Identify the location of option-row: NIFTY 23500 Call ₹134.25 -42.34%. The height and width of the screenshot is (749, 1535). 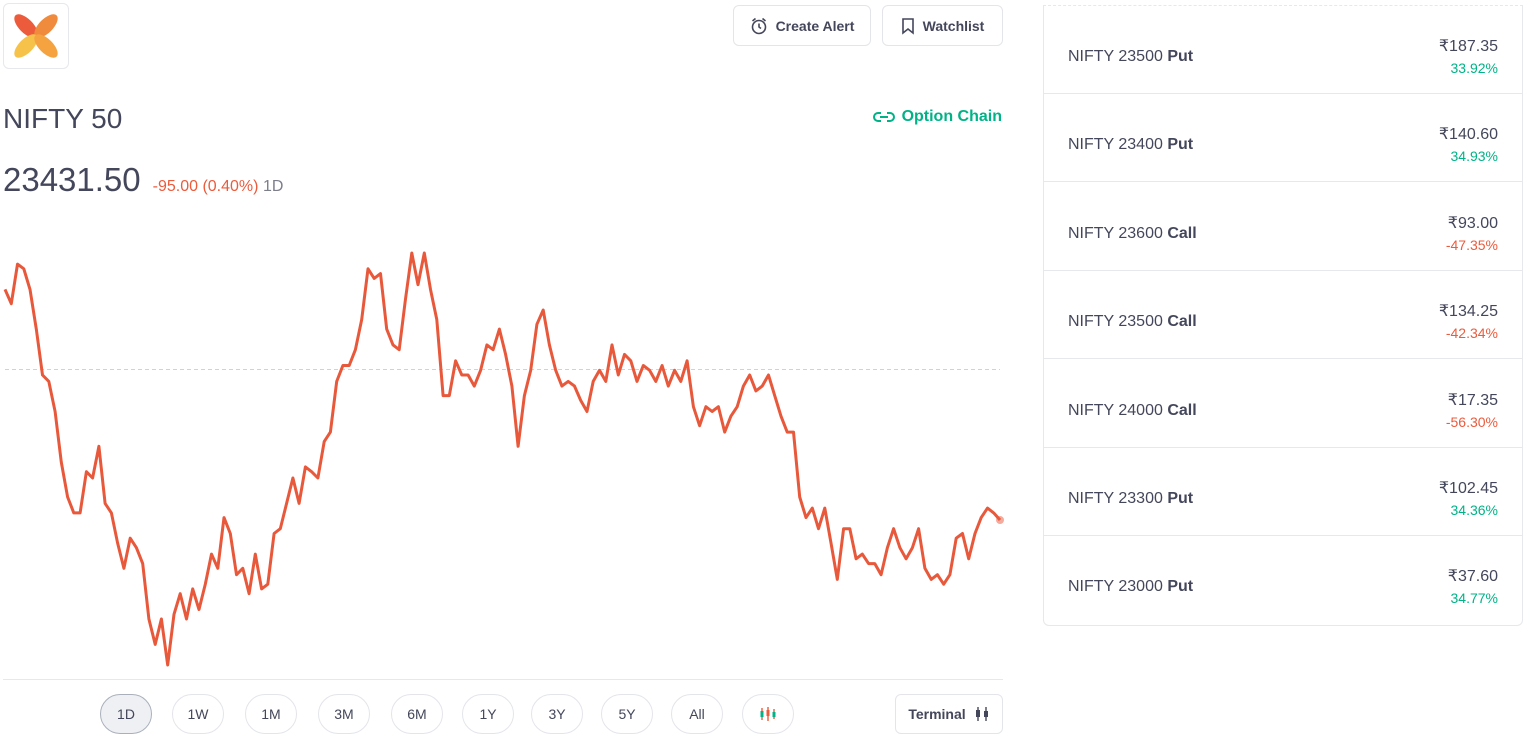
(1283, 315).